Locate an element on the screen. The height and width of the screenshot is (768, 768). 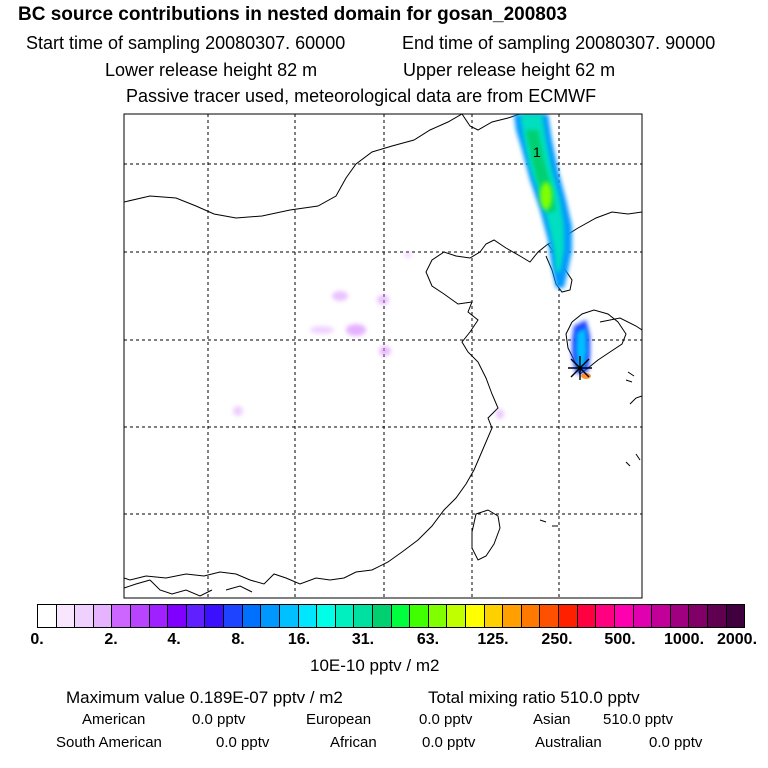
colorbar is located at coordinates (391, 616).